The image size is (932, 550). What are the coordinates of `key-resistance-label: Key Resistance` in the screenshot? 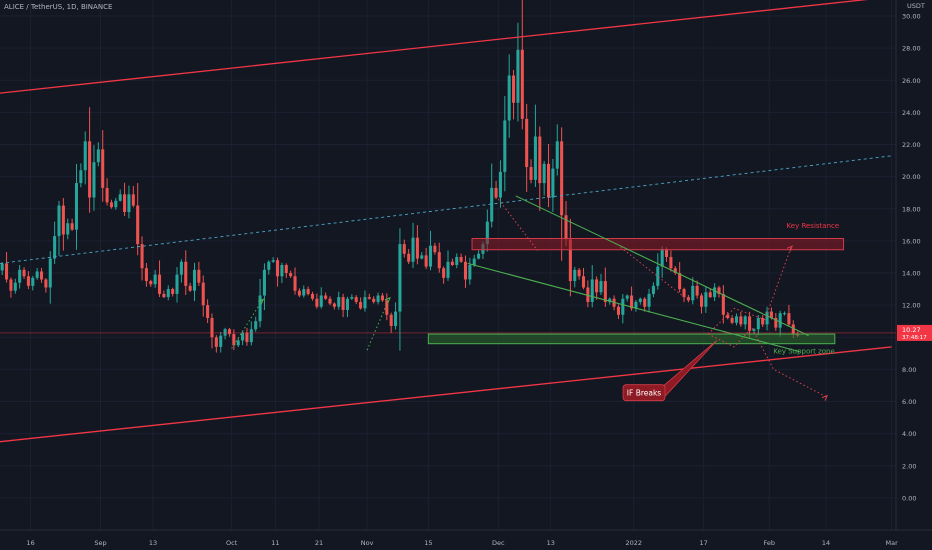 It's located at (813, 226).